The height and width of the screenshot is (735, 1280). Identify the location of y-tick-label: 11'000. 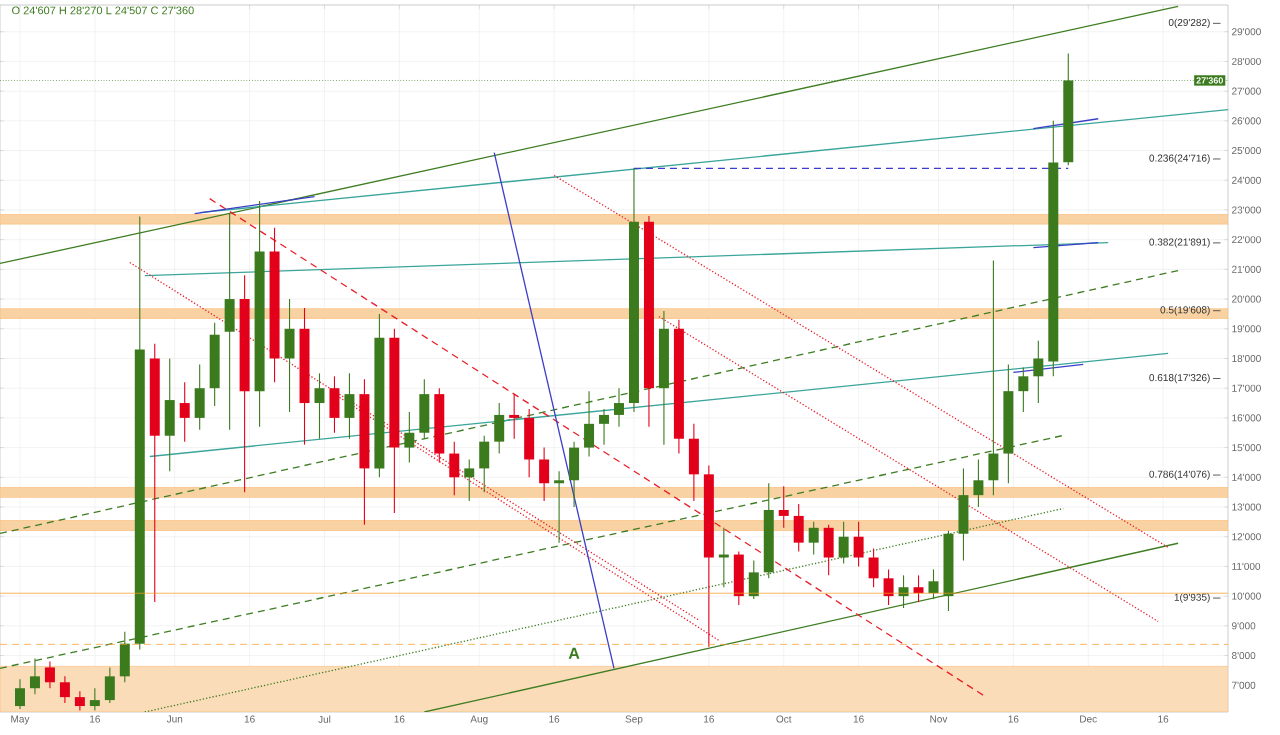
(1246, 566).